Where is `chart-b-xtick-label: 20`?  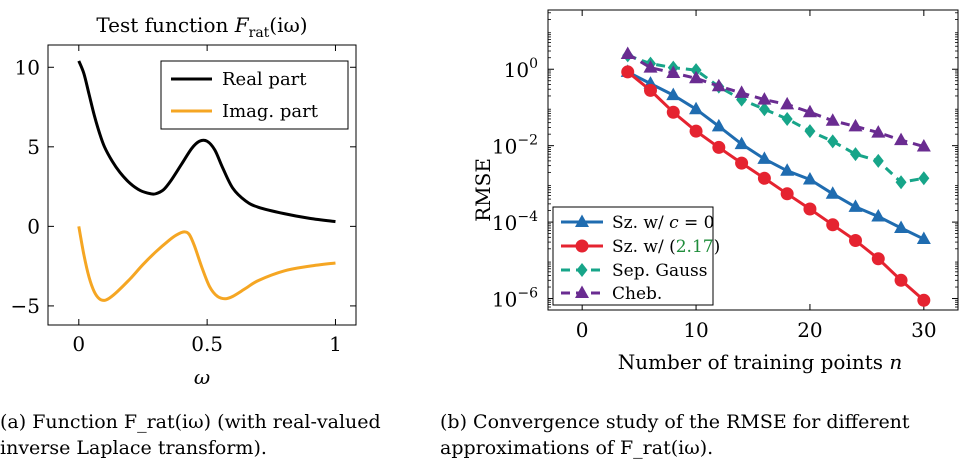 chart-b-xtick-label: 20 is located at coordinates (809, 330).